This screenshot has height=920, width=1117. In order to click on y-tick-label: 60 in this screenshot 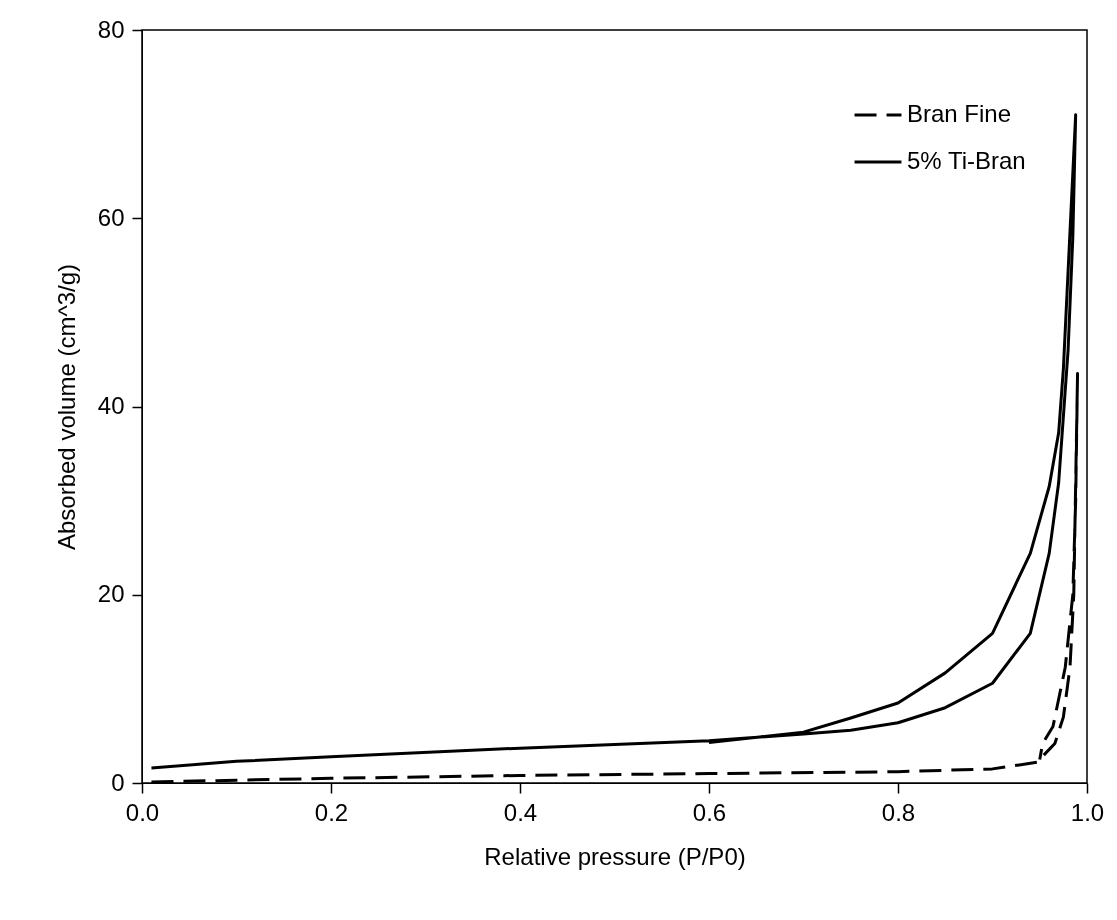, I will do `click(111, 217)`.